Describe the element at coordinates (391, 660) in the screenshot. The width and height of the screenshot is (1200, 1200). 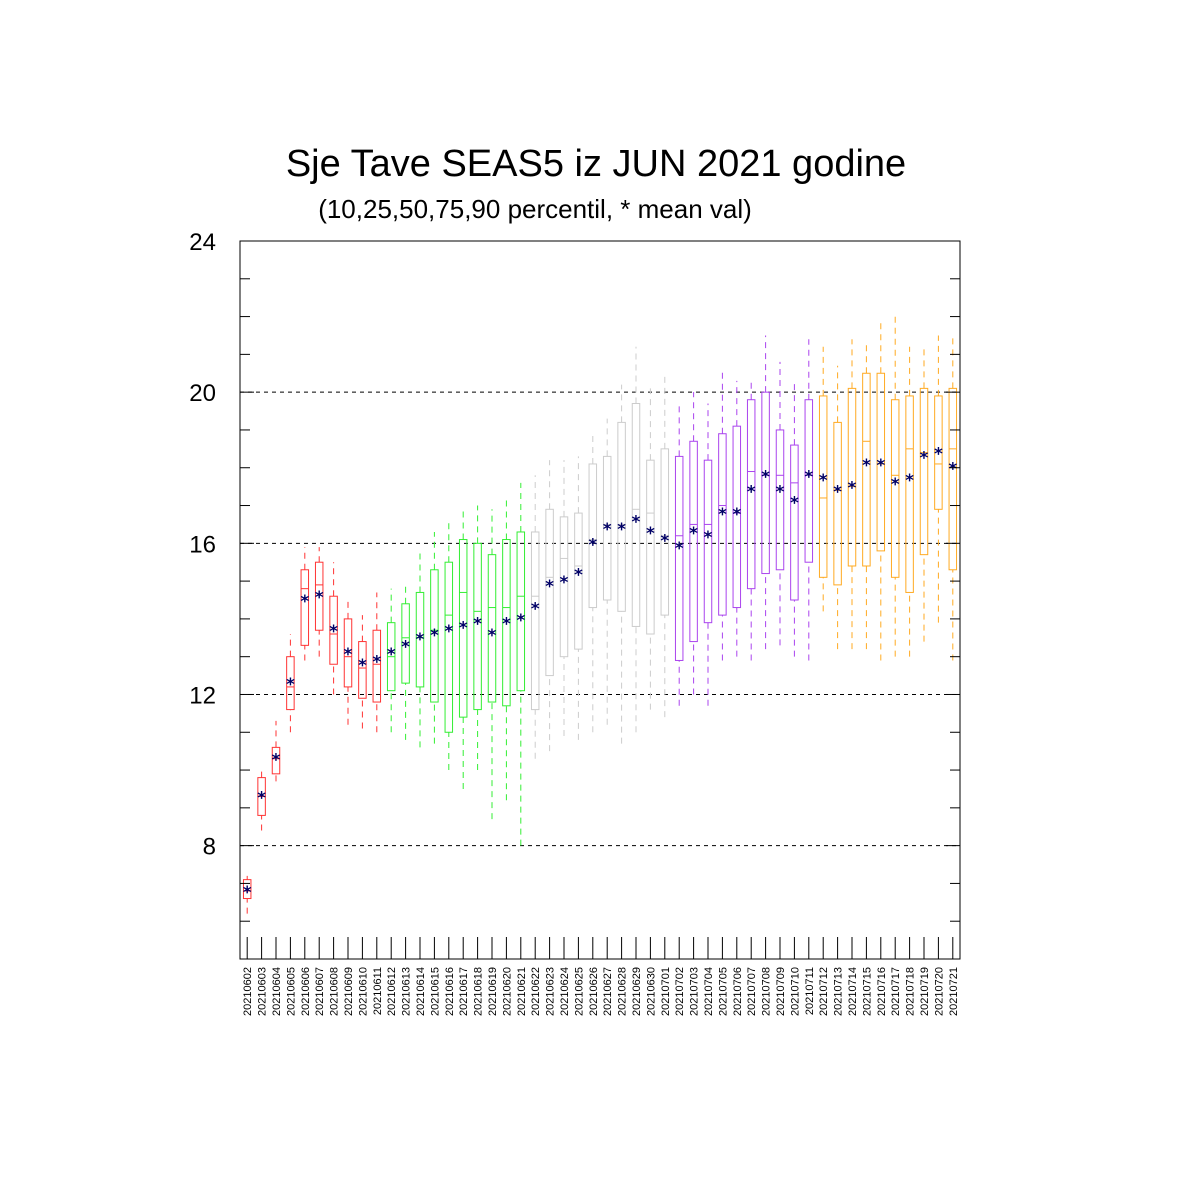
I see `box-20210612: *` at that location.